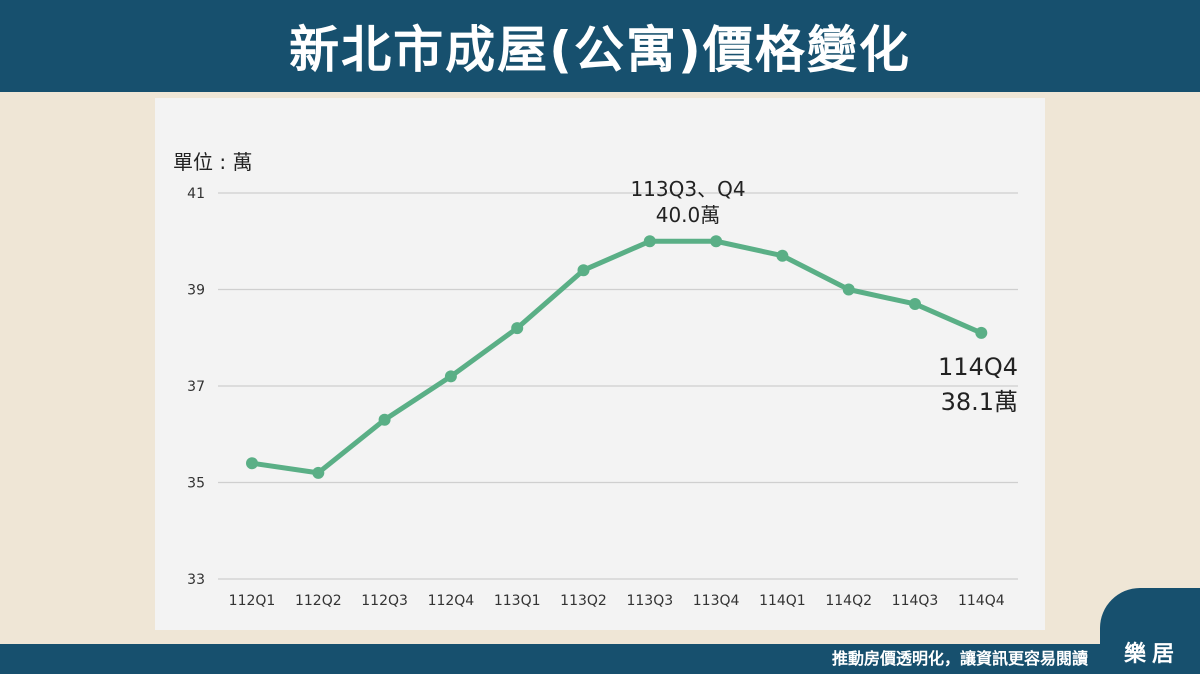 This screenshot has width=1200, height=674. Describe the element at coordinates (196, 580) in the screenshot. I see `y-tick-label: 33` at that location.